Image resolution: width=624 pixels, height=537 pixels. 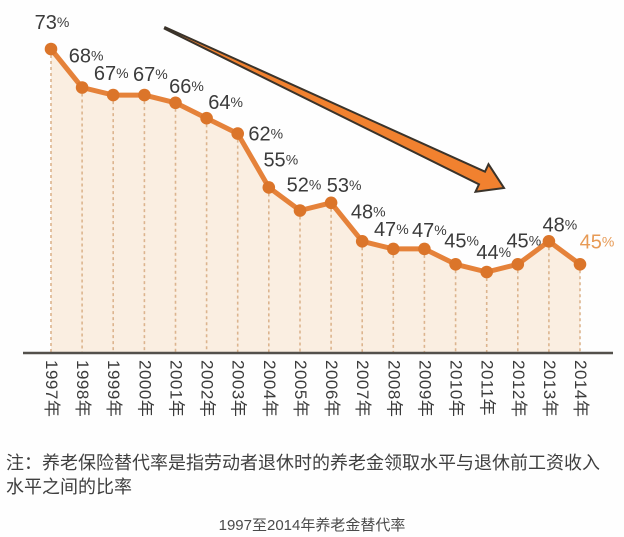 I want to click on x-tick-label: 2013年, so click(x=549, y=388).